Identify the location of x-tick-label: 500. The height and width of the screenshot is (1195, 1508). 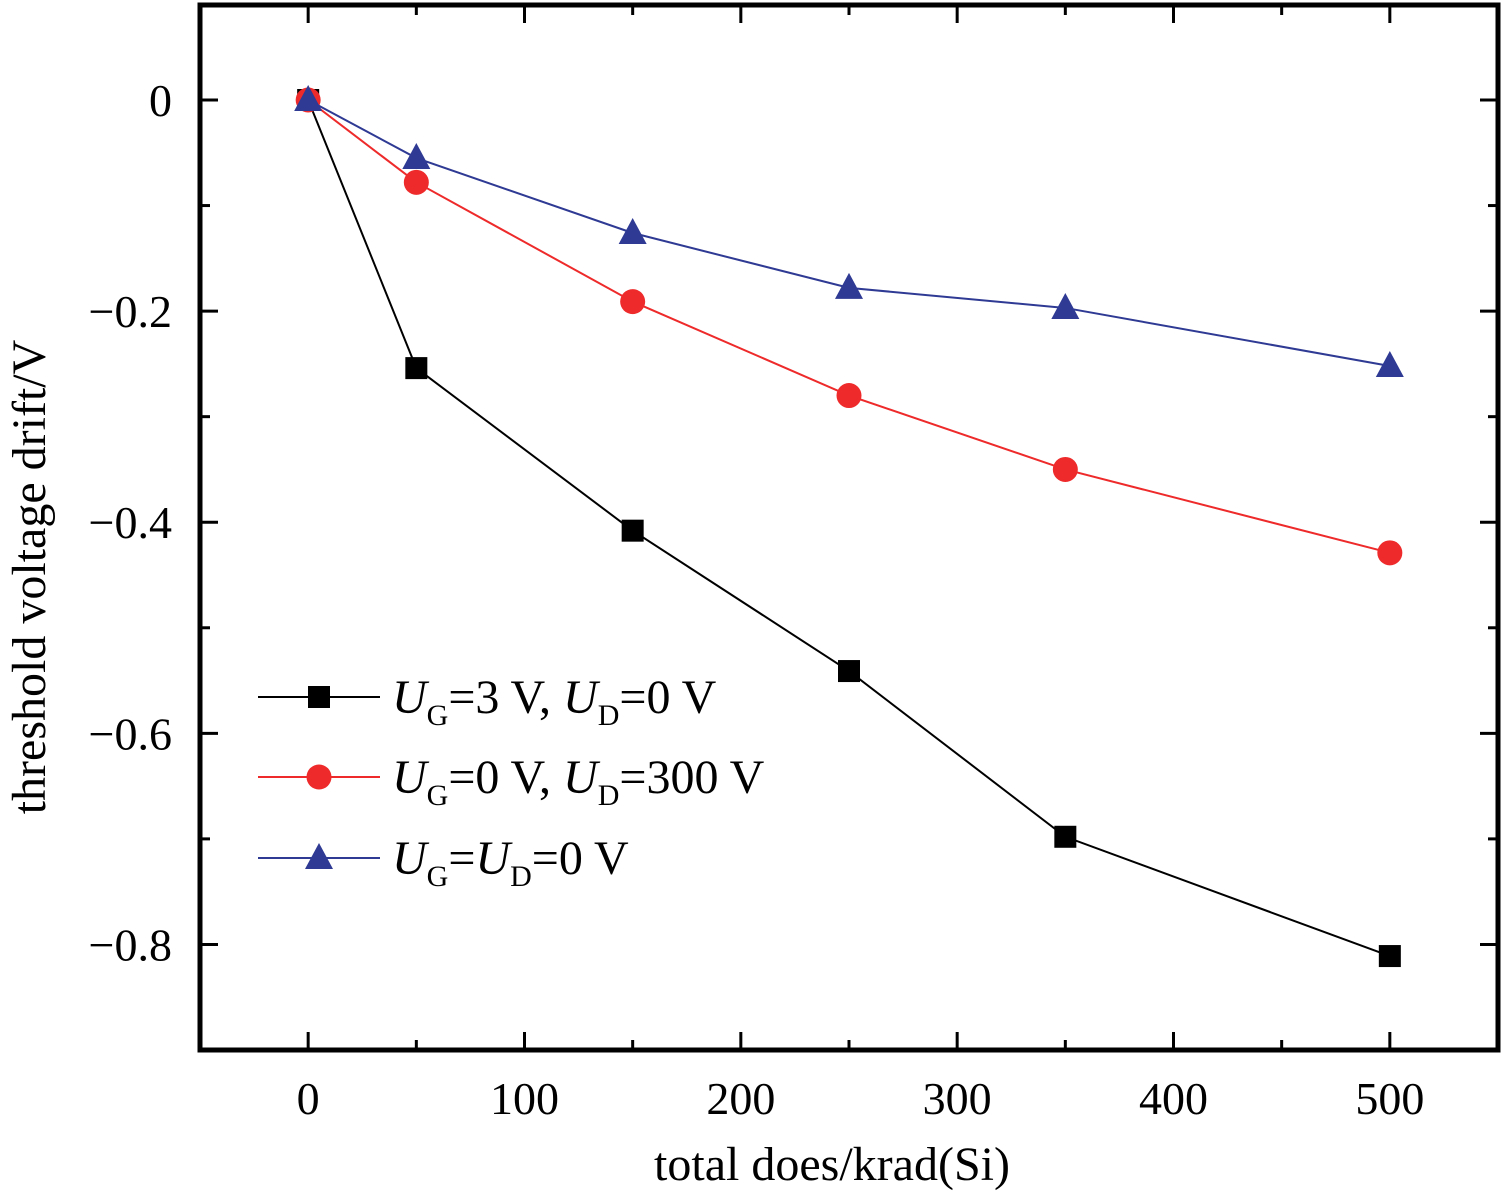
(1389, 1098).